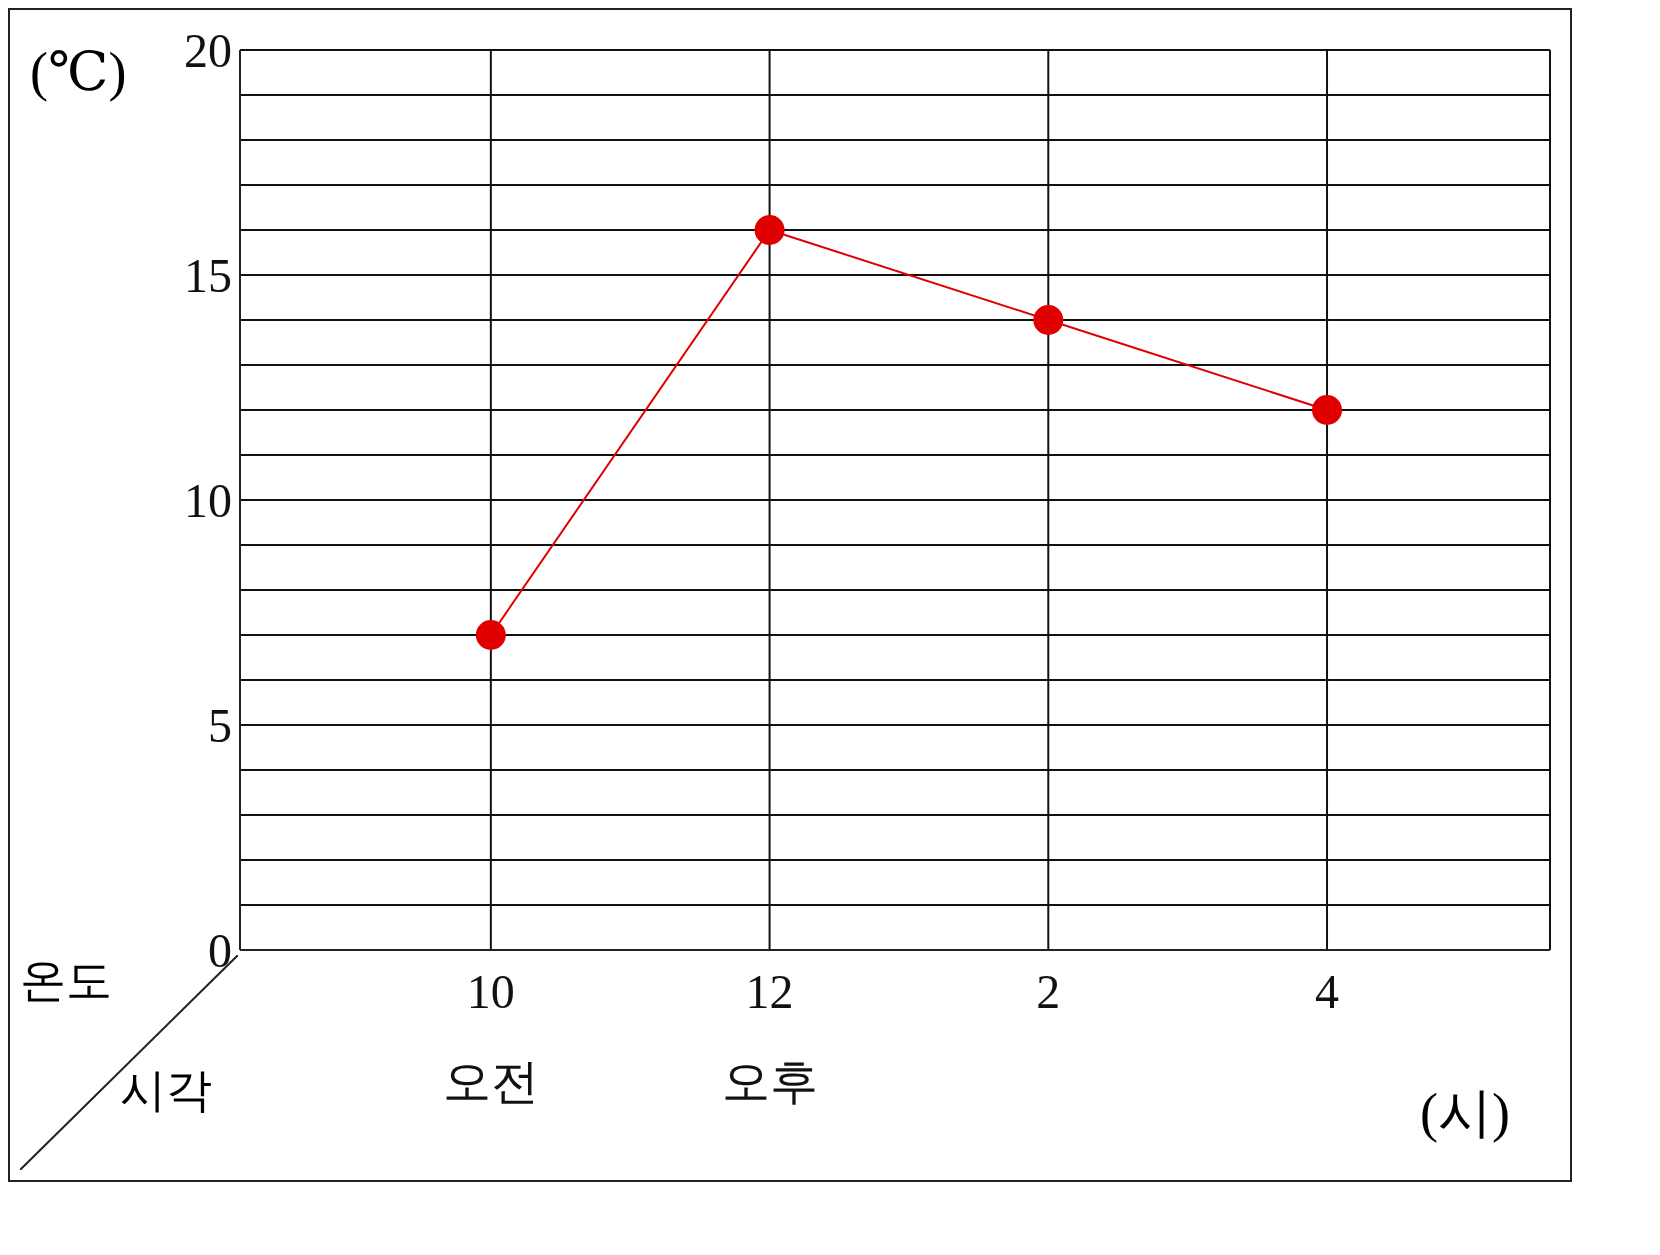 This screenshot has height=1255, width=1660. What do you see at coordinates (78, 72) in the screenshot?
I see `y-axis-title: (℃)` at bounding box center [78, 72].